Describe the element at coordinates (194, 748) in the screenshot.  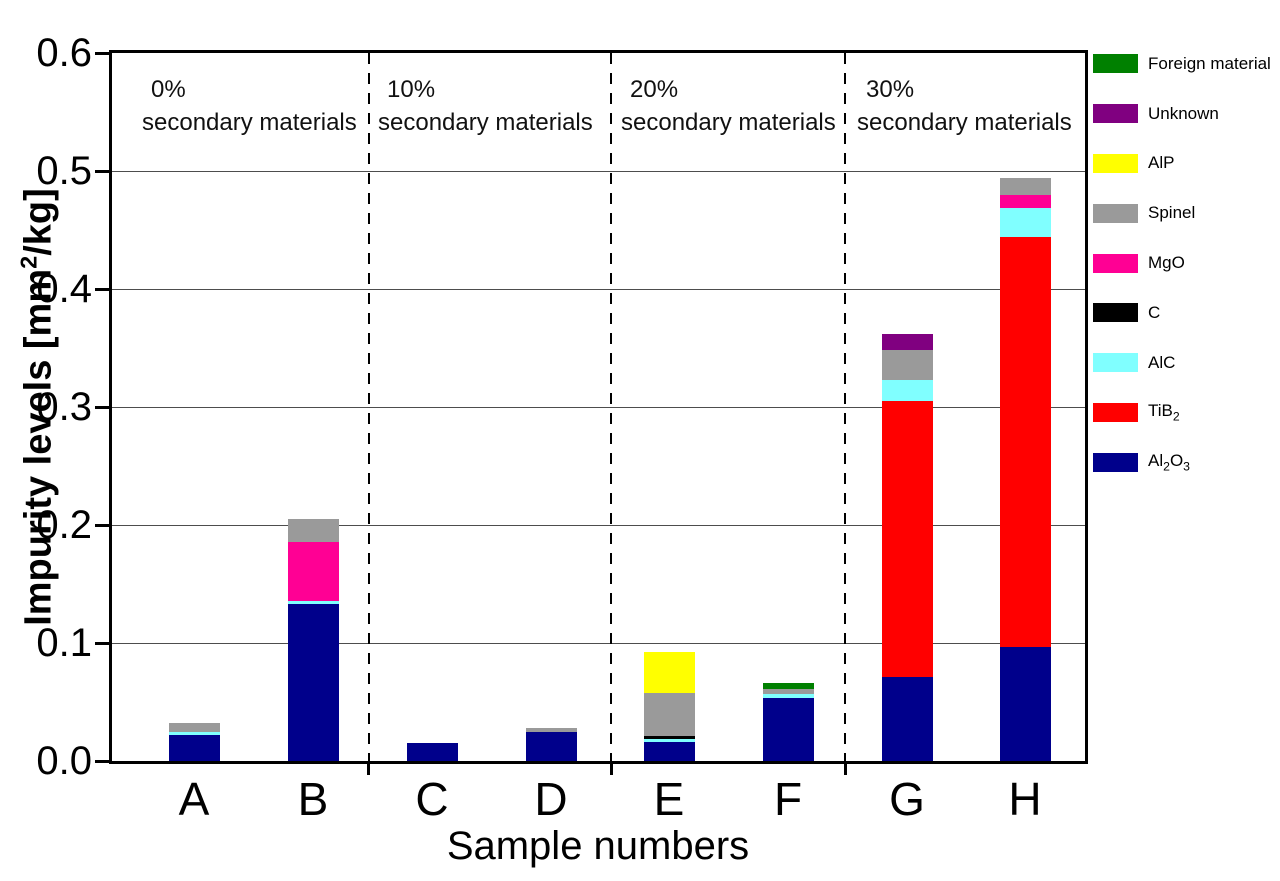
I see `bar-segment-A-Al2O3` at that location.